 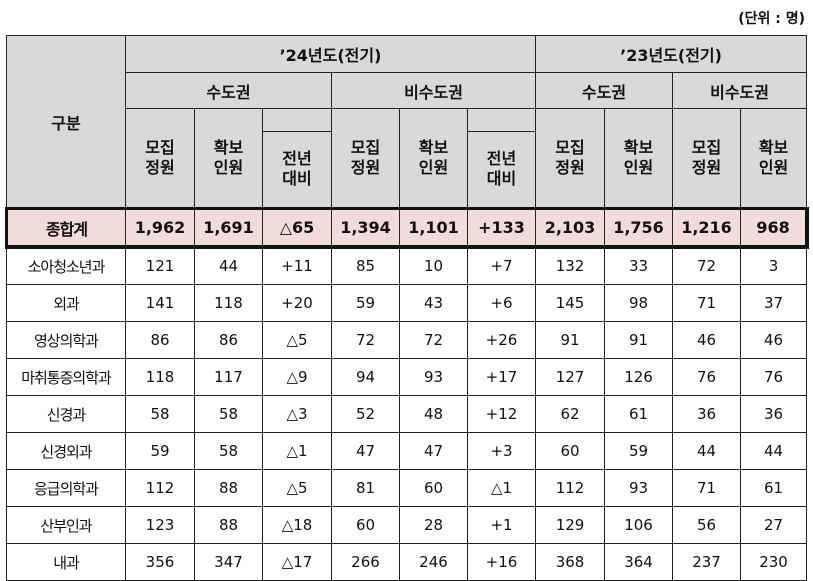 What do you see at coordinates (433, 414) in the screenshot?
I see `cell-value: 48` at bounding box center [433, 414].